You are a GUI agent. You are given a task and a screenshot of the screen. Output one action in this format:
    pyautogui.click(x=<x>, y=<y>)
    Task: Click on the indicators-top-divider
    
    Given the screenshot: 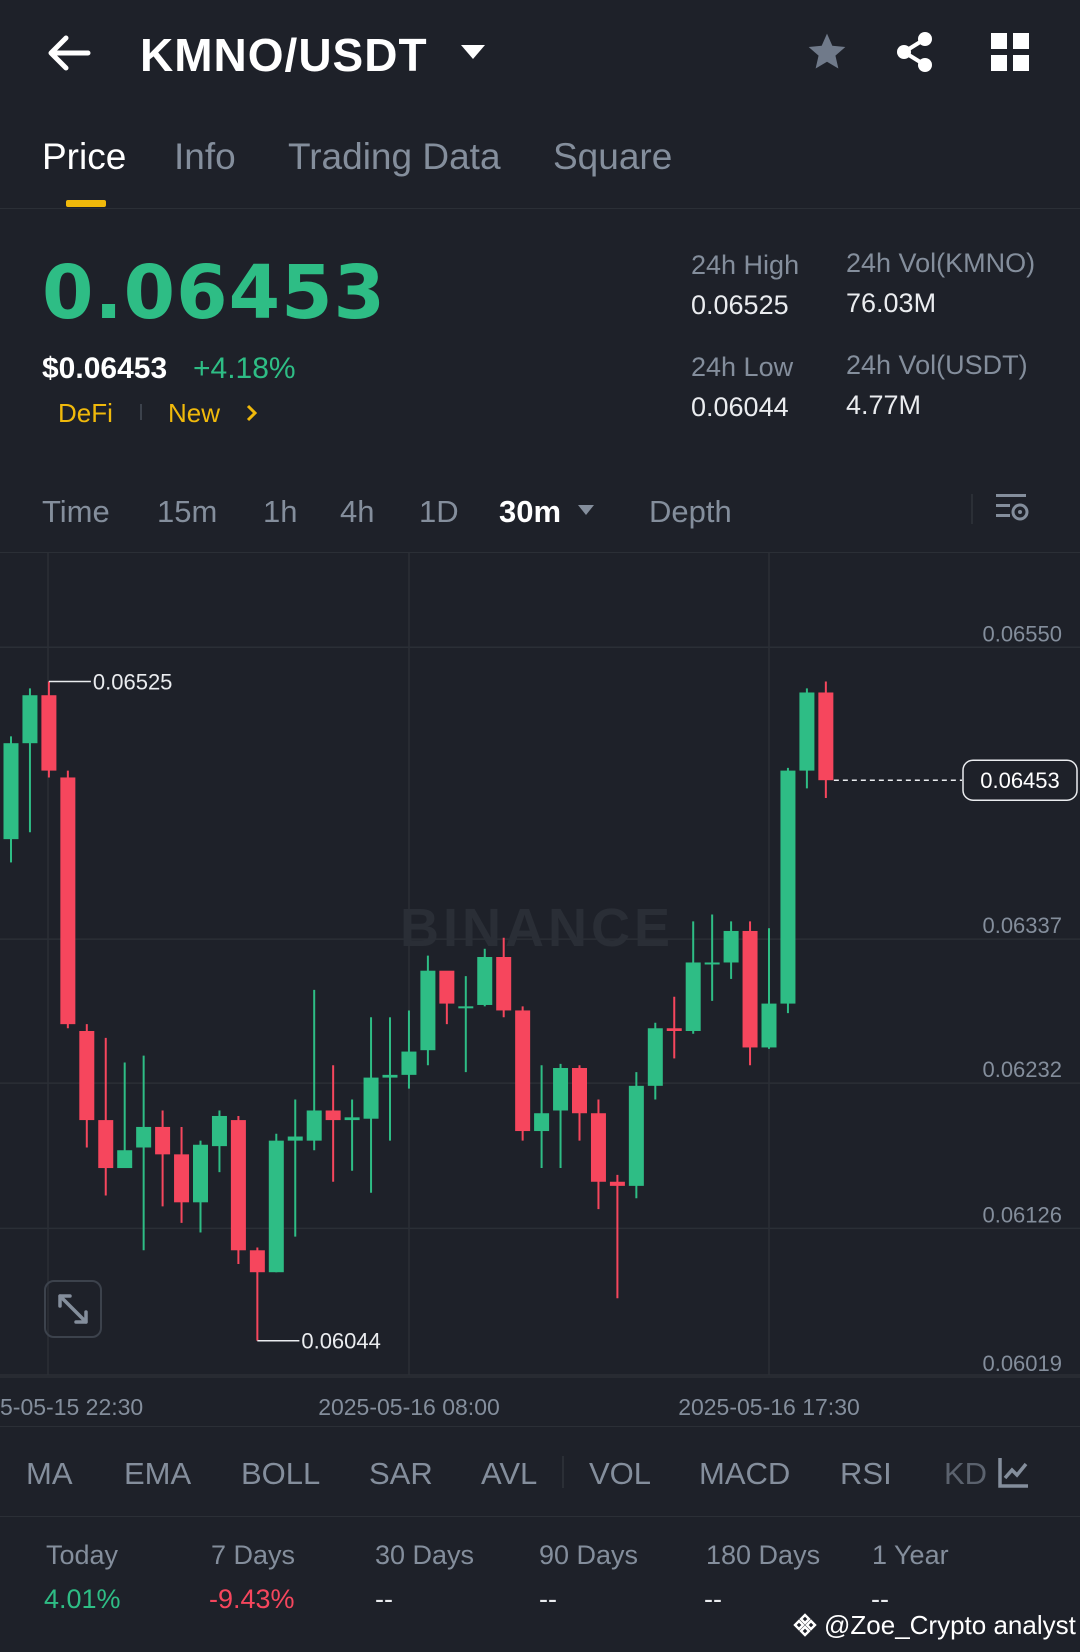 What is the action you would take?
    pyautogui.click(x=540, y=1426)
    